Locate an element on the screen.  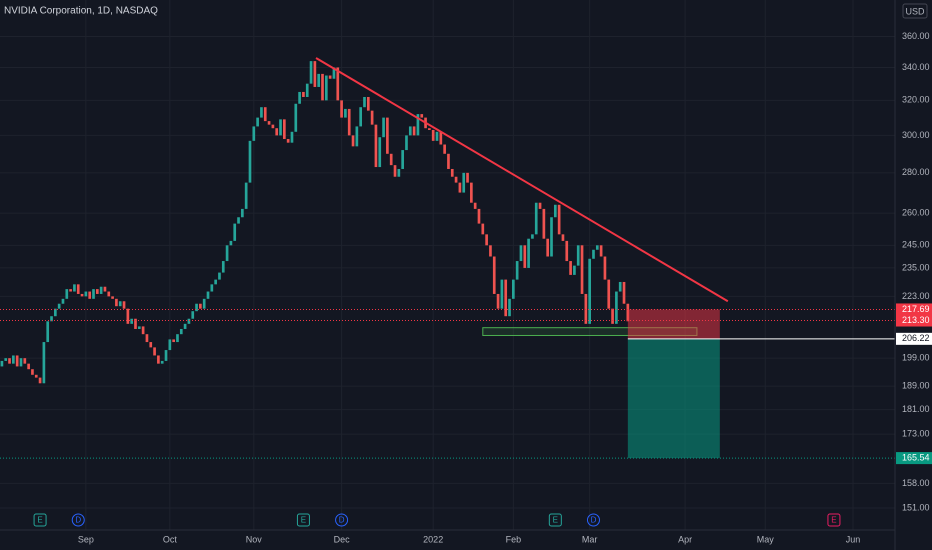
y-tick-label: 189.00 is located at coordinates (916, 386).